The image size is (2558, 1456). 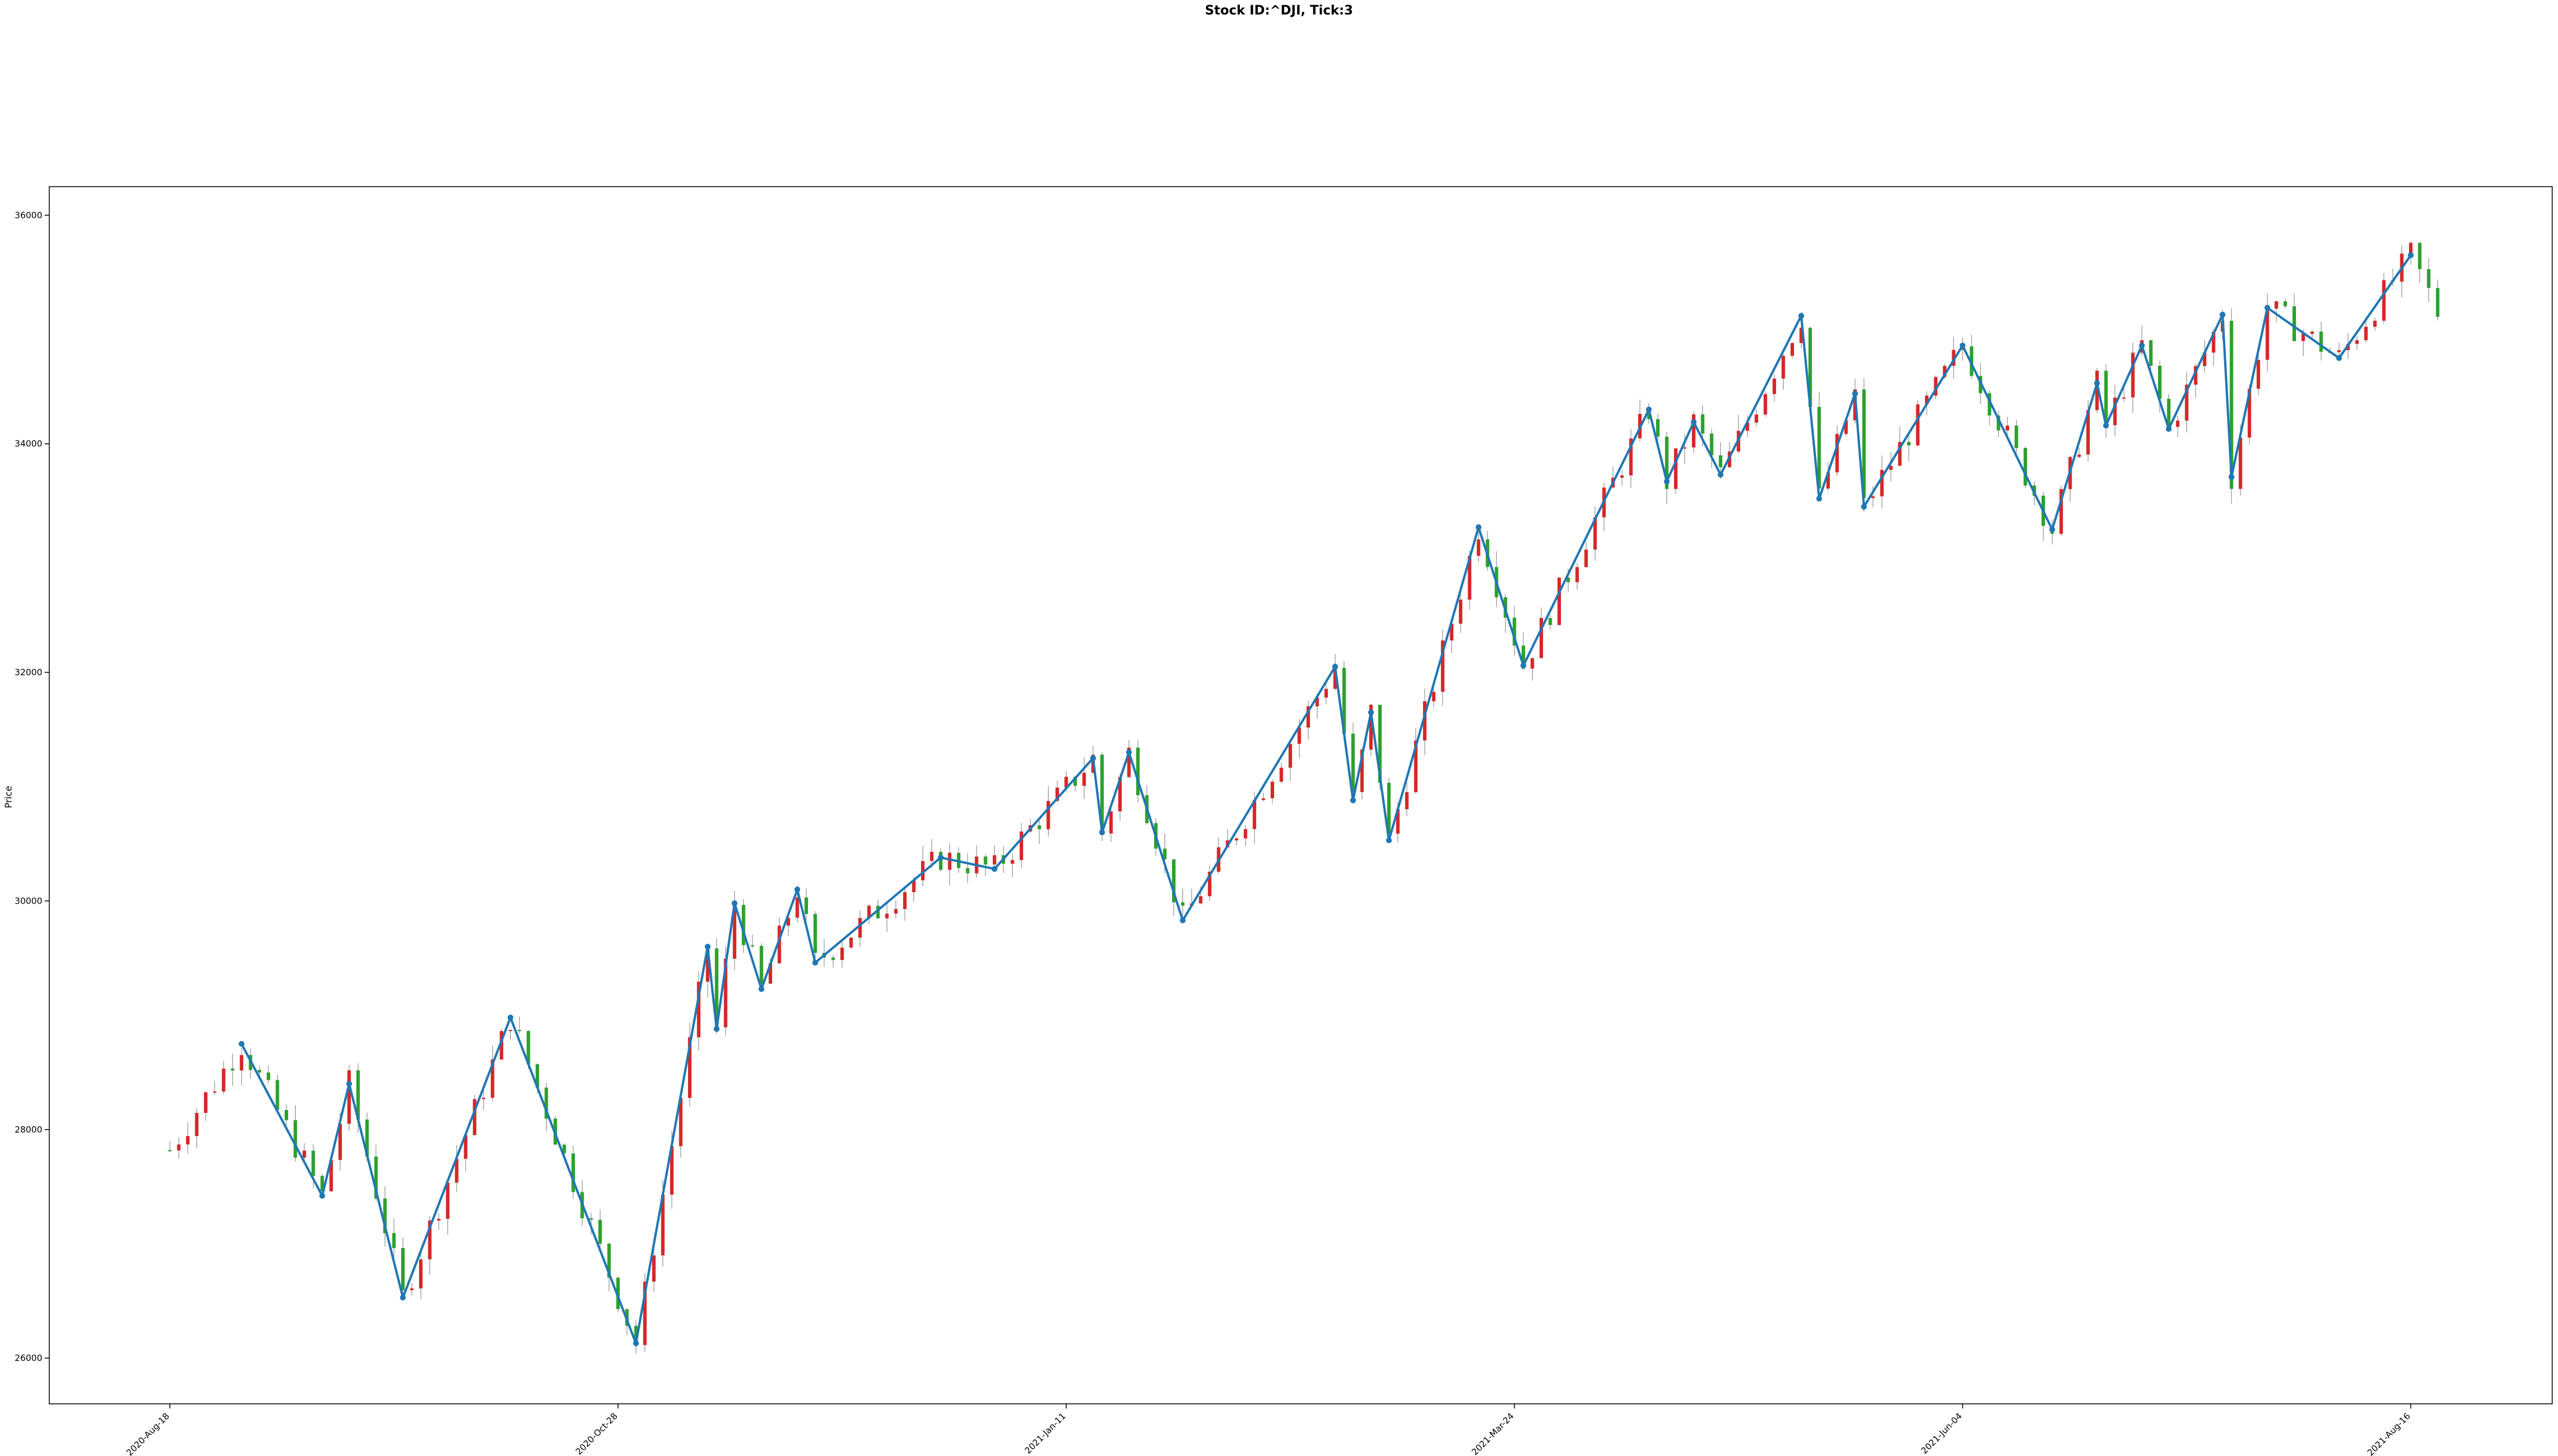 I want to click on x-tick-label: 2020-Oct-28, so click(x=597, y=1433).